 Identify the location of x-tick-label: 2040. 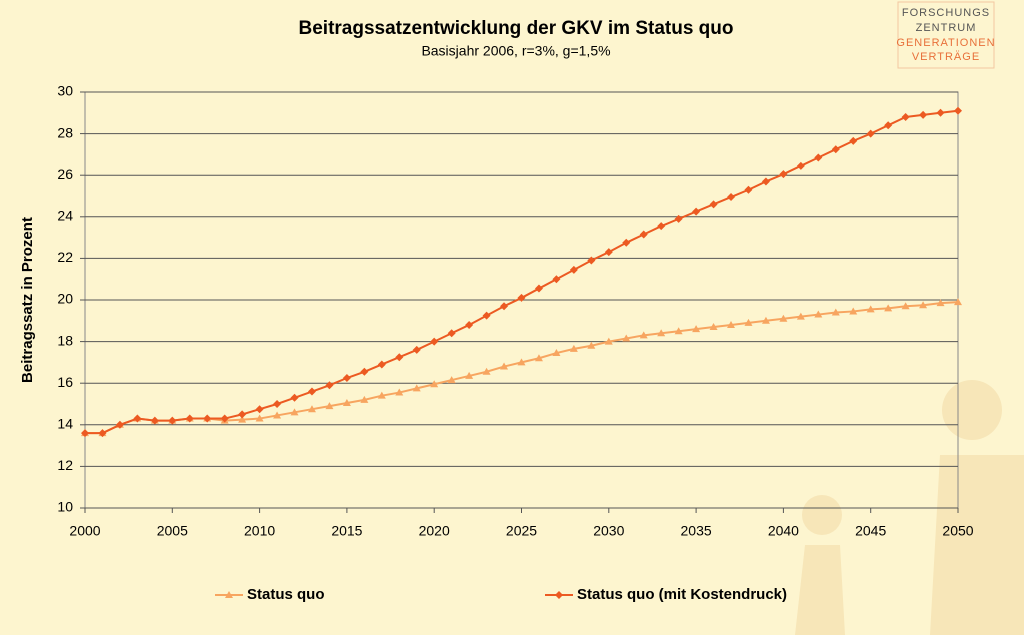
(783, 531).